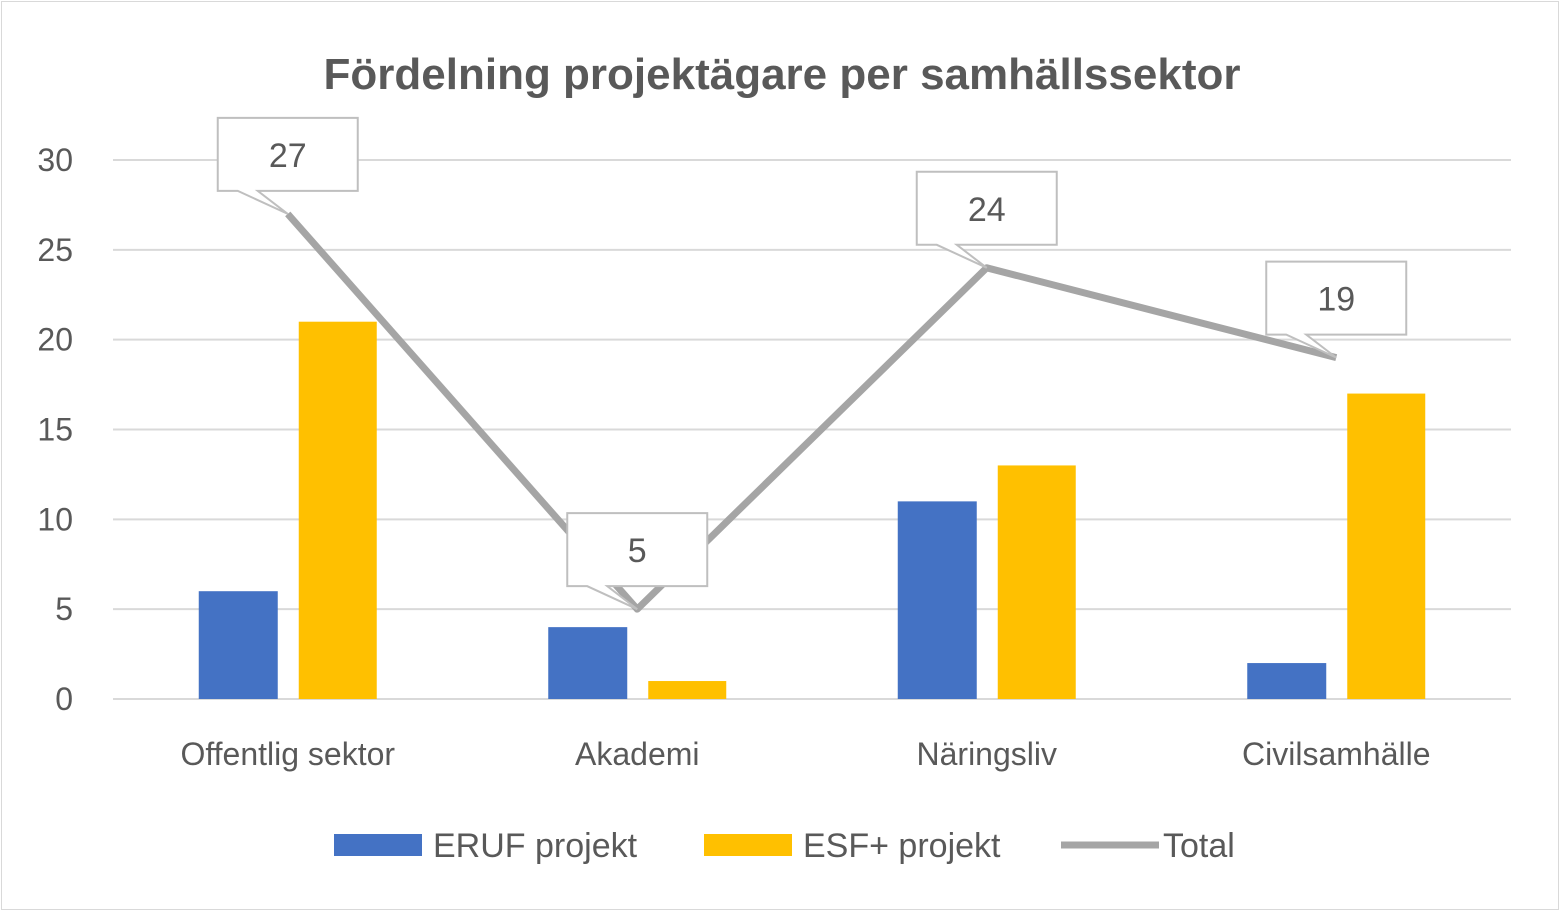 The image size is (1562, 916). What do you see at coordinates (64, 609) in the screenshot?
I see `y-tick-label: 5` at bounding box center [64, 609].